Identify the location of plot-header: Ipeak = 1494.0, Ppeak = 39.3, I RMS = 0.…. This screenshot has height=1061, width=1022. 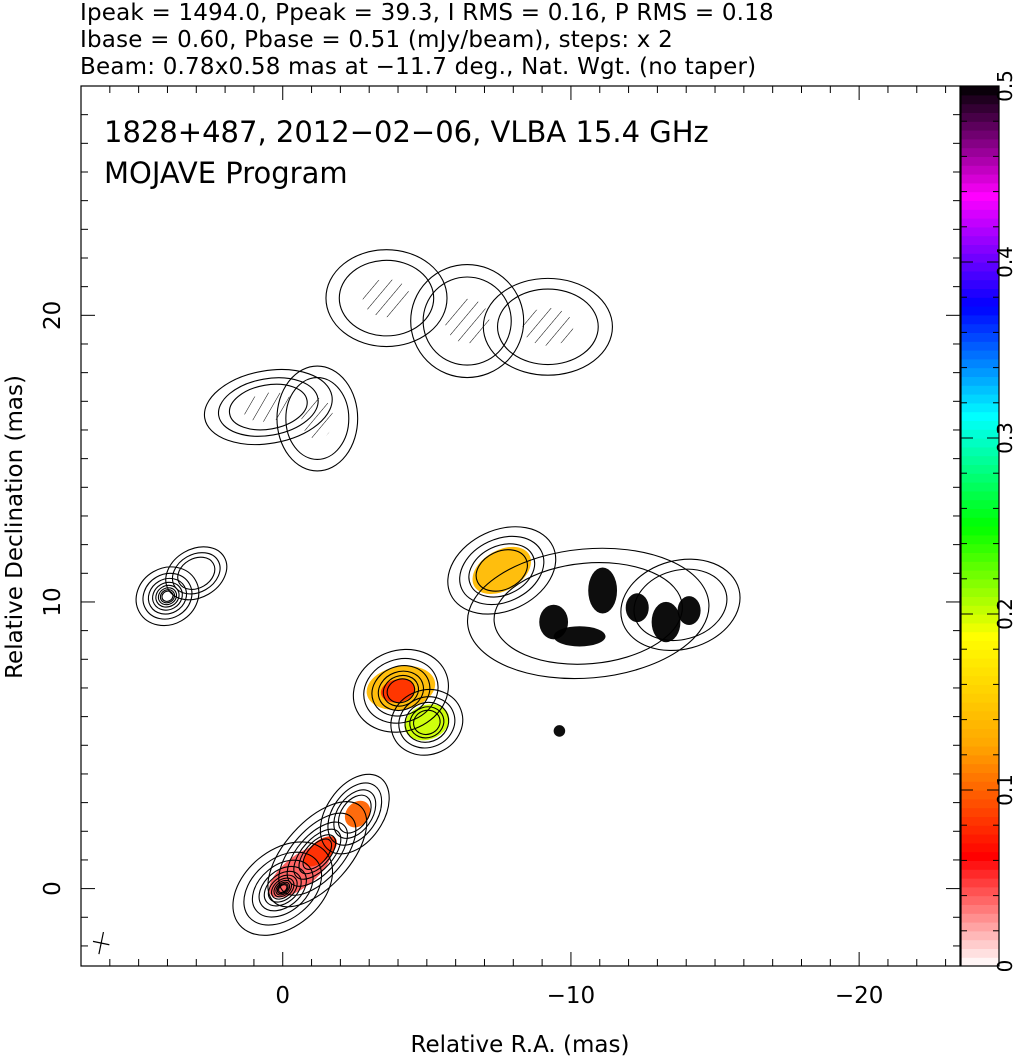
(550, 40).